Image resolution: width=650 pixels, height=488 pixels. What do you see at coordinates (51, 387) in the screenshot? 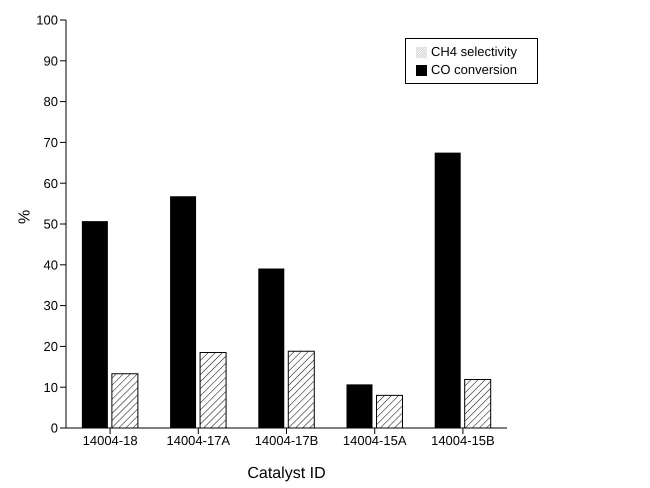
I see `y-tick-label: 10` at bounding box center [51, 387].